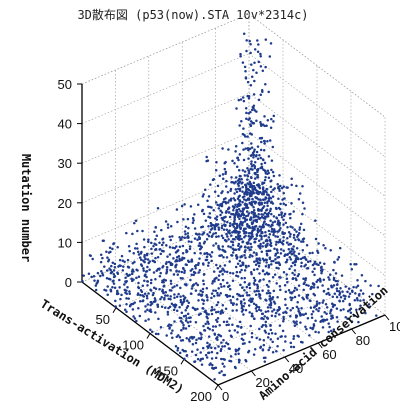 This screenshot has height=418, width=400. I want to click on x-tick-label: 100, so click(133, 345).